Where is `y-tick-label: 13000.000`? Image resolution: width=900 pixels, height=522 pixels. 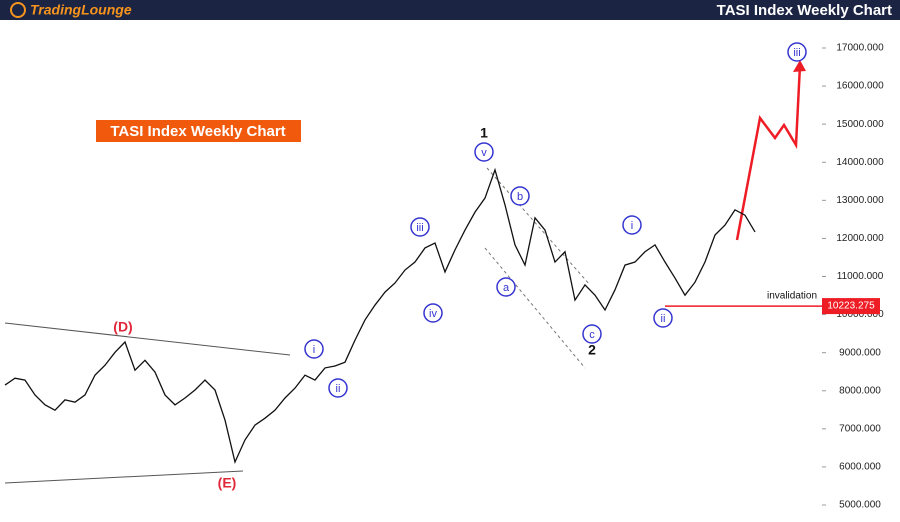
y-tick-label: 13000.000 is located at coordinates (860, 200).